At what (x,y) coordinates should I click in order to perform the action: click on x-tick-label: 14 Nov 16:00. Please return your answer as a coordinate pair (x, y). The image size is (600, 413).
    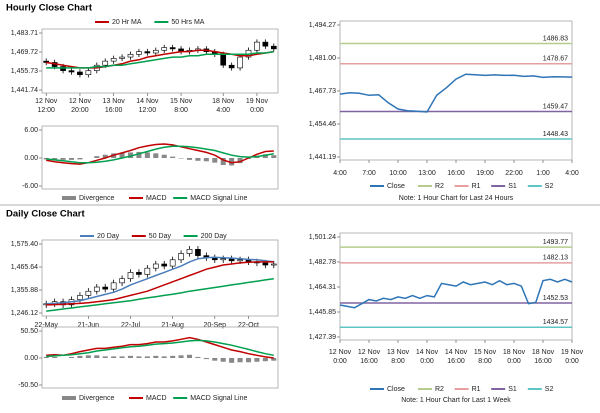
    Looking at the image, I should click on (456, 357).